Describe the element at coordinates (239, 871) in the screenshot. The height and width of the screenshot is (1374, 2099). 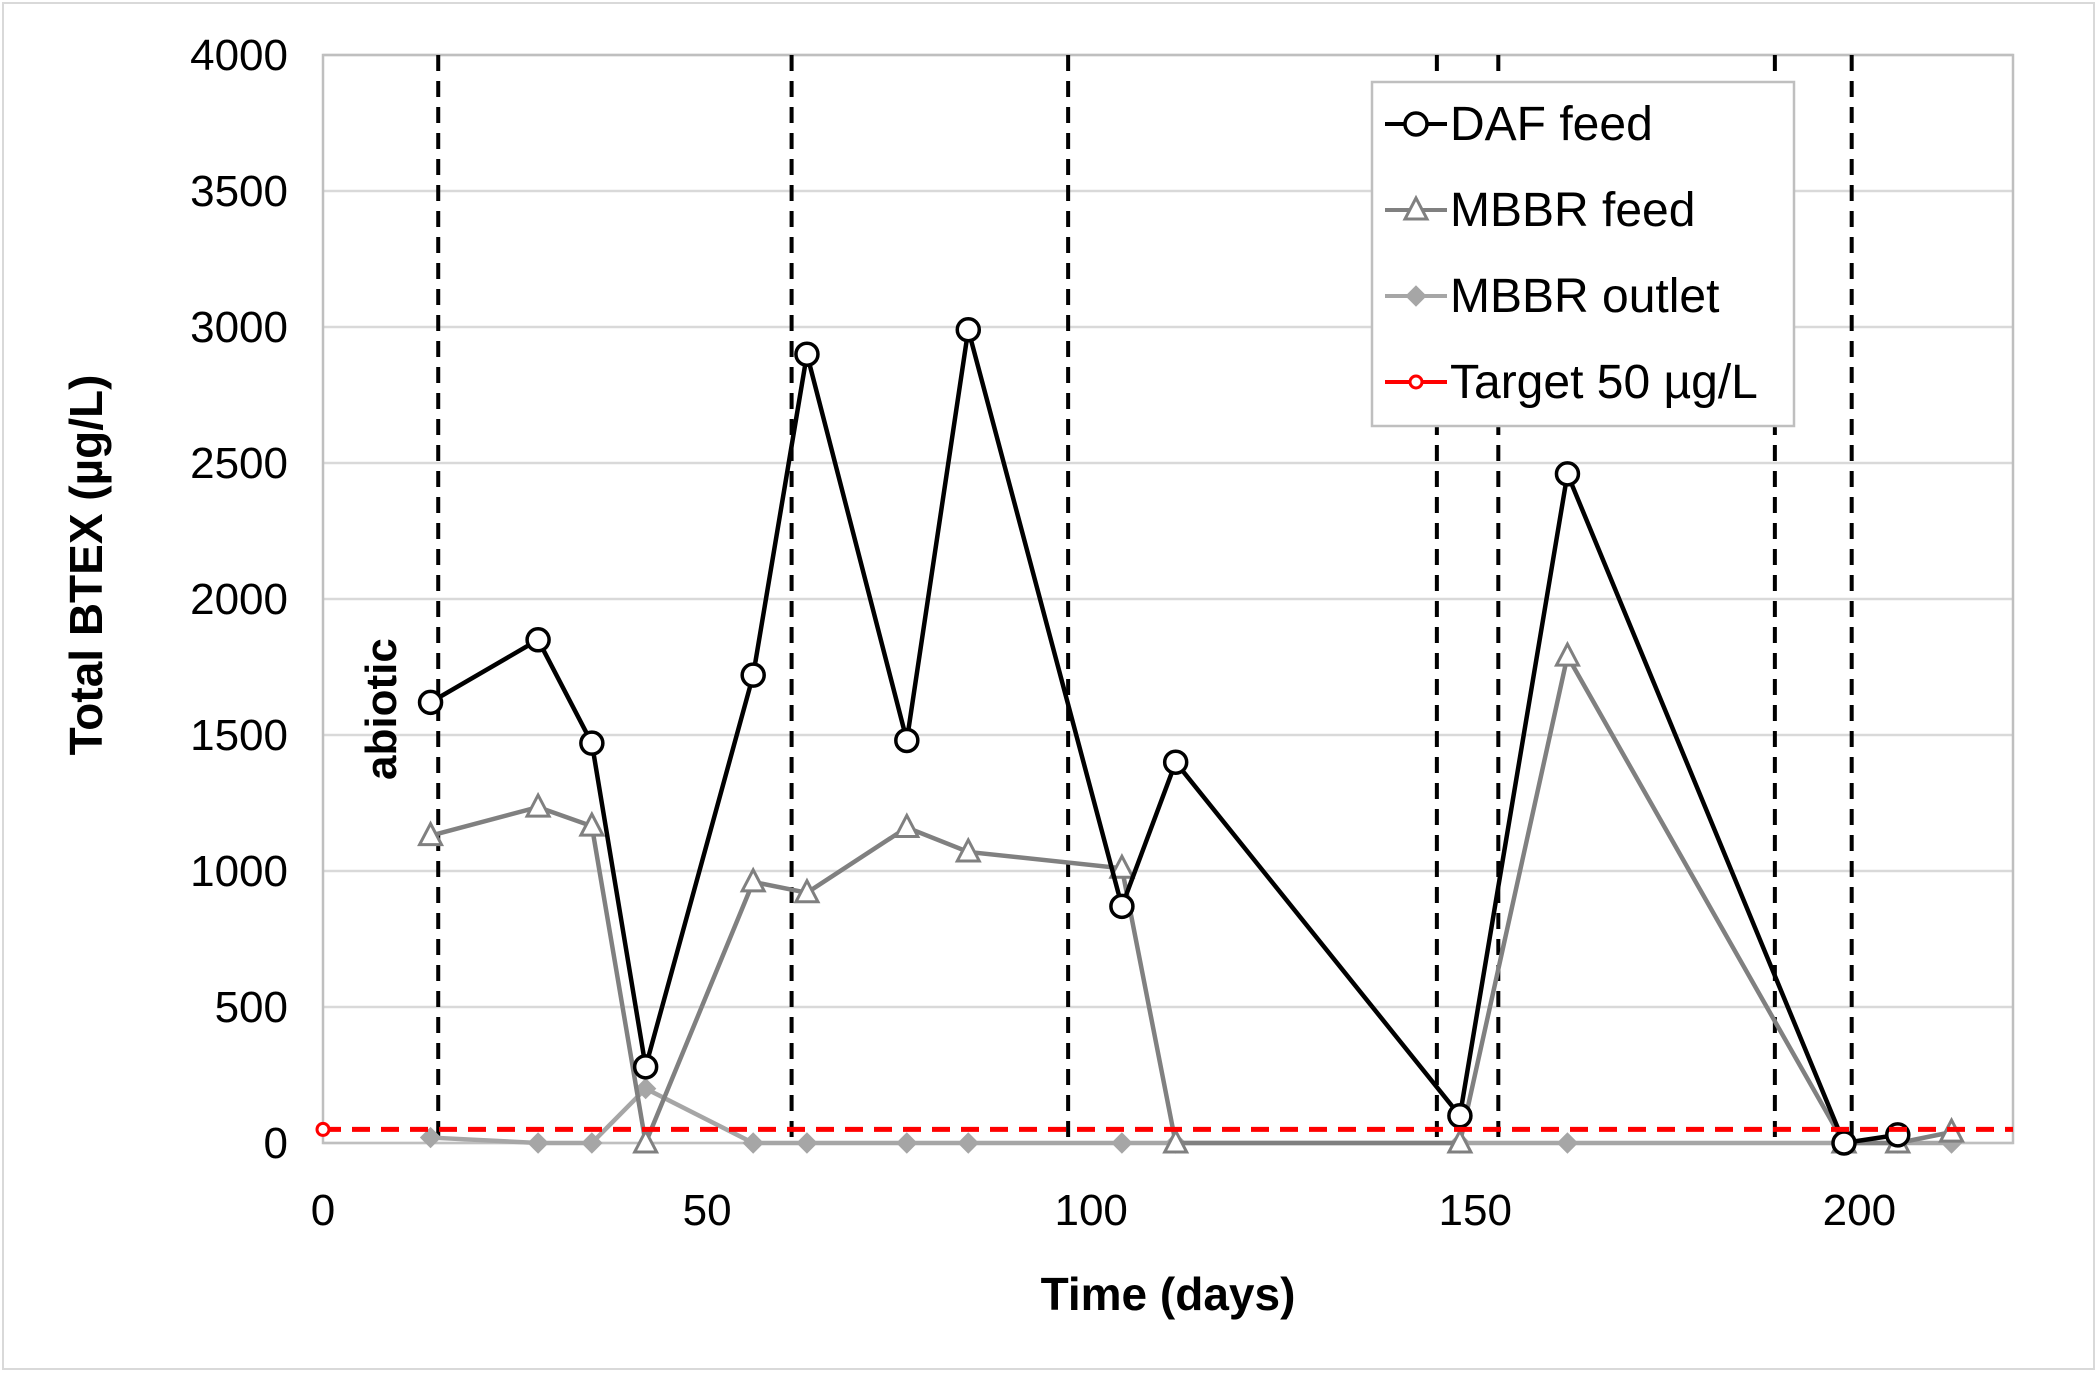
I see `y-tick-label: 1000` at that location.